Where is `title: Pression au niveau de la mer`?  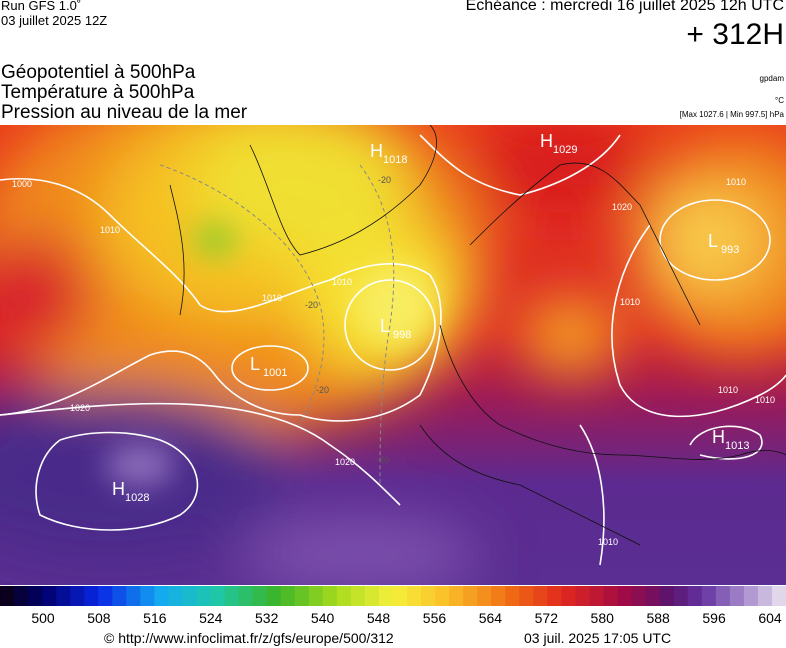
title: Pression au niveau de la mer is located at coordinates (124, 112).